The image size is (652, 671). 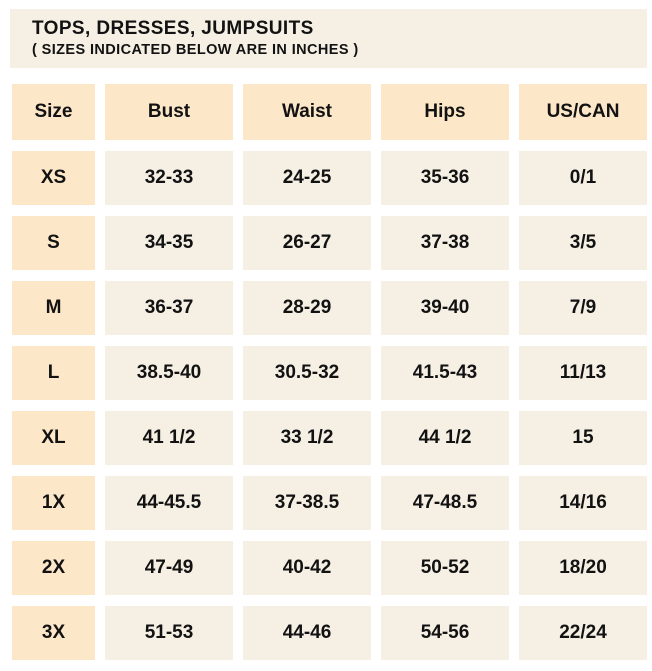 What do you see at coordinates (583, 503) in the screenshot?
I see `measurement-cell: 14/16` at bounding box center [583, 503].